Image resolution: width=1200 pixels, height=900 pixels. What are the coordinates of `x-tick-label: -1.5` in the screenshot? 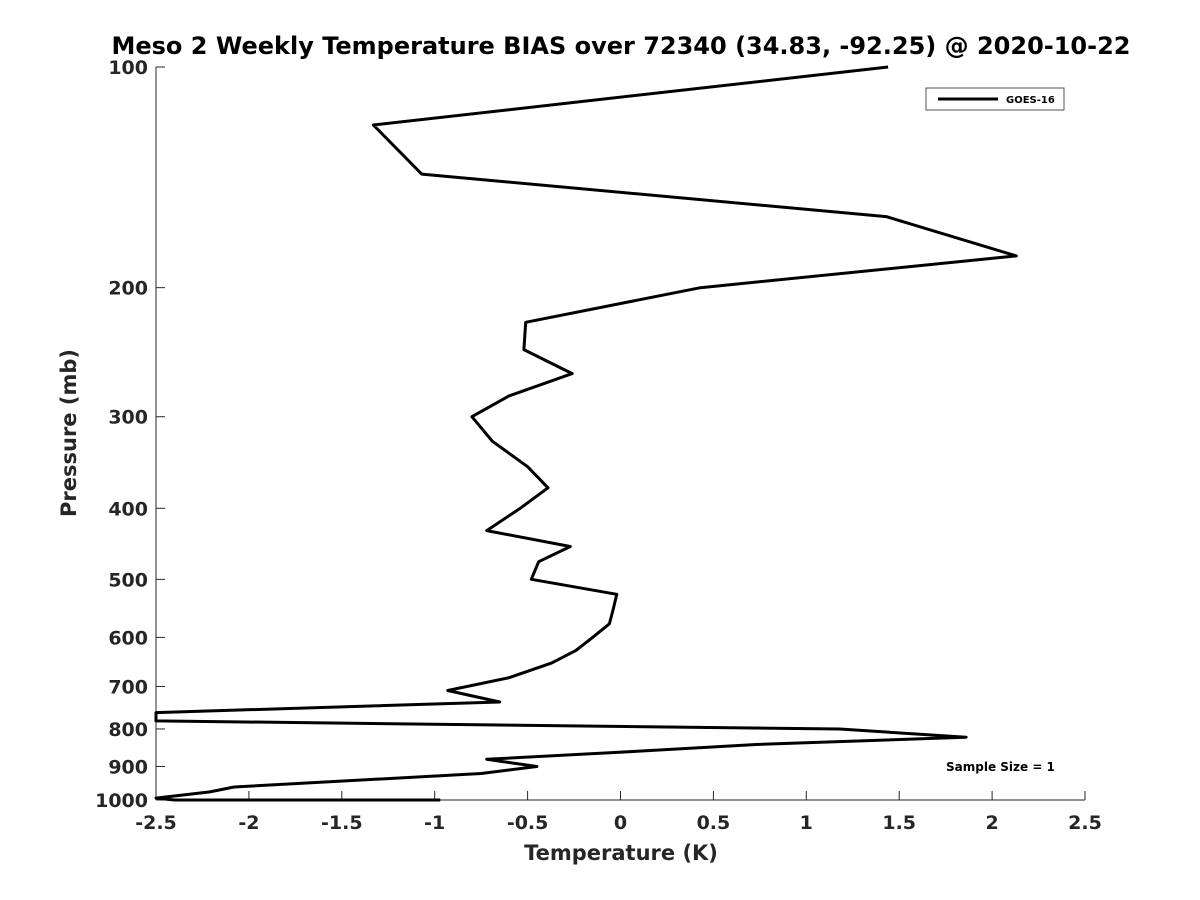 It's located at (342, 823).